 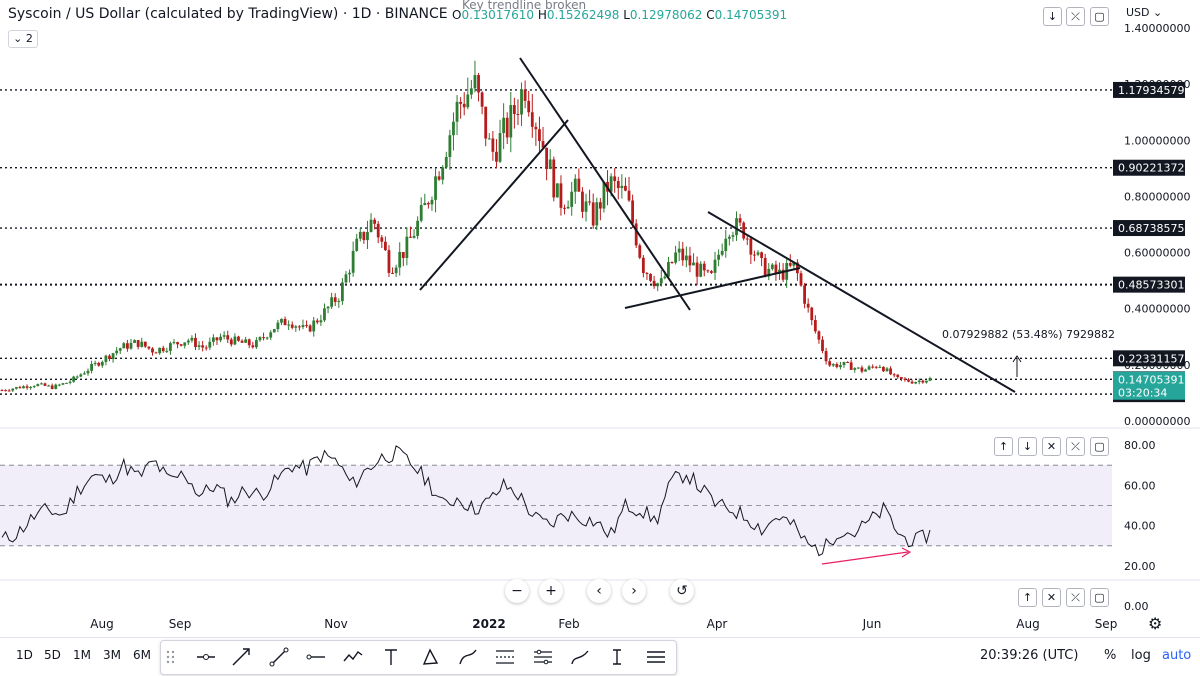 I want to click on timeframe-1d: 1D, so click(x=24, y=655).